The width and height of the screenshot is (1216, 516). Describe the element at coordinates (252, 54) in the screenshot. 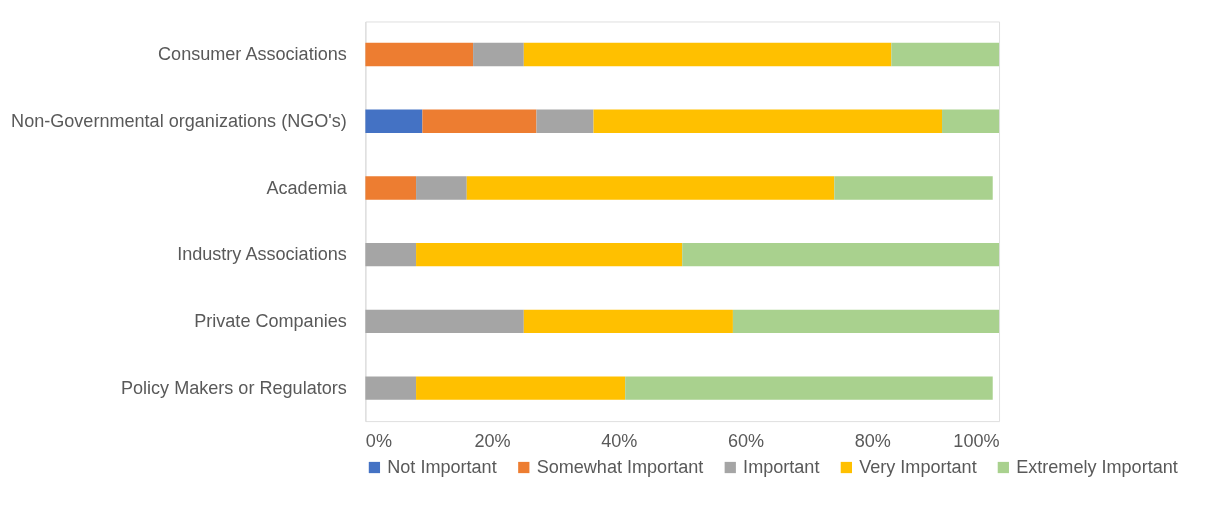

I see `y-tick-label: Consumer Associations` at that location.